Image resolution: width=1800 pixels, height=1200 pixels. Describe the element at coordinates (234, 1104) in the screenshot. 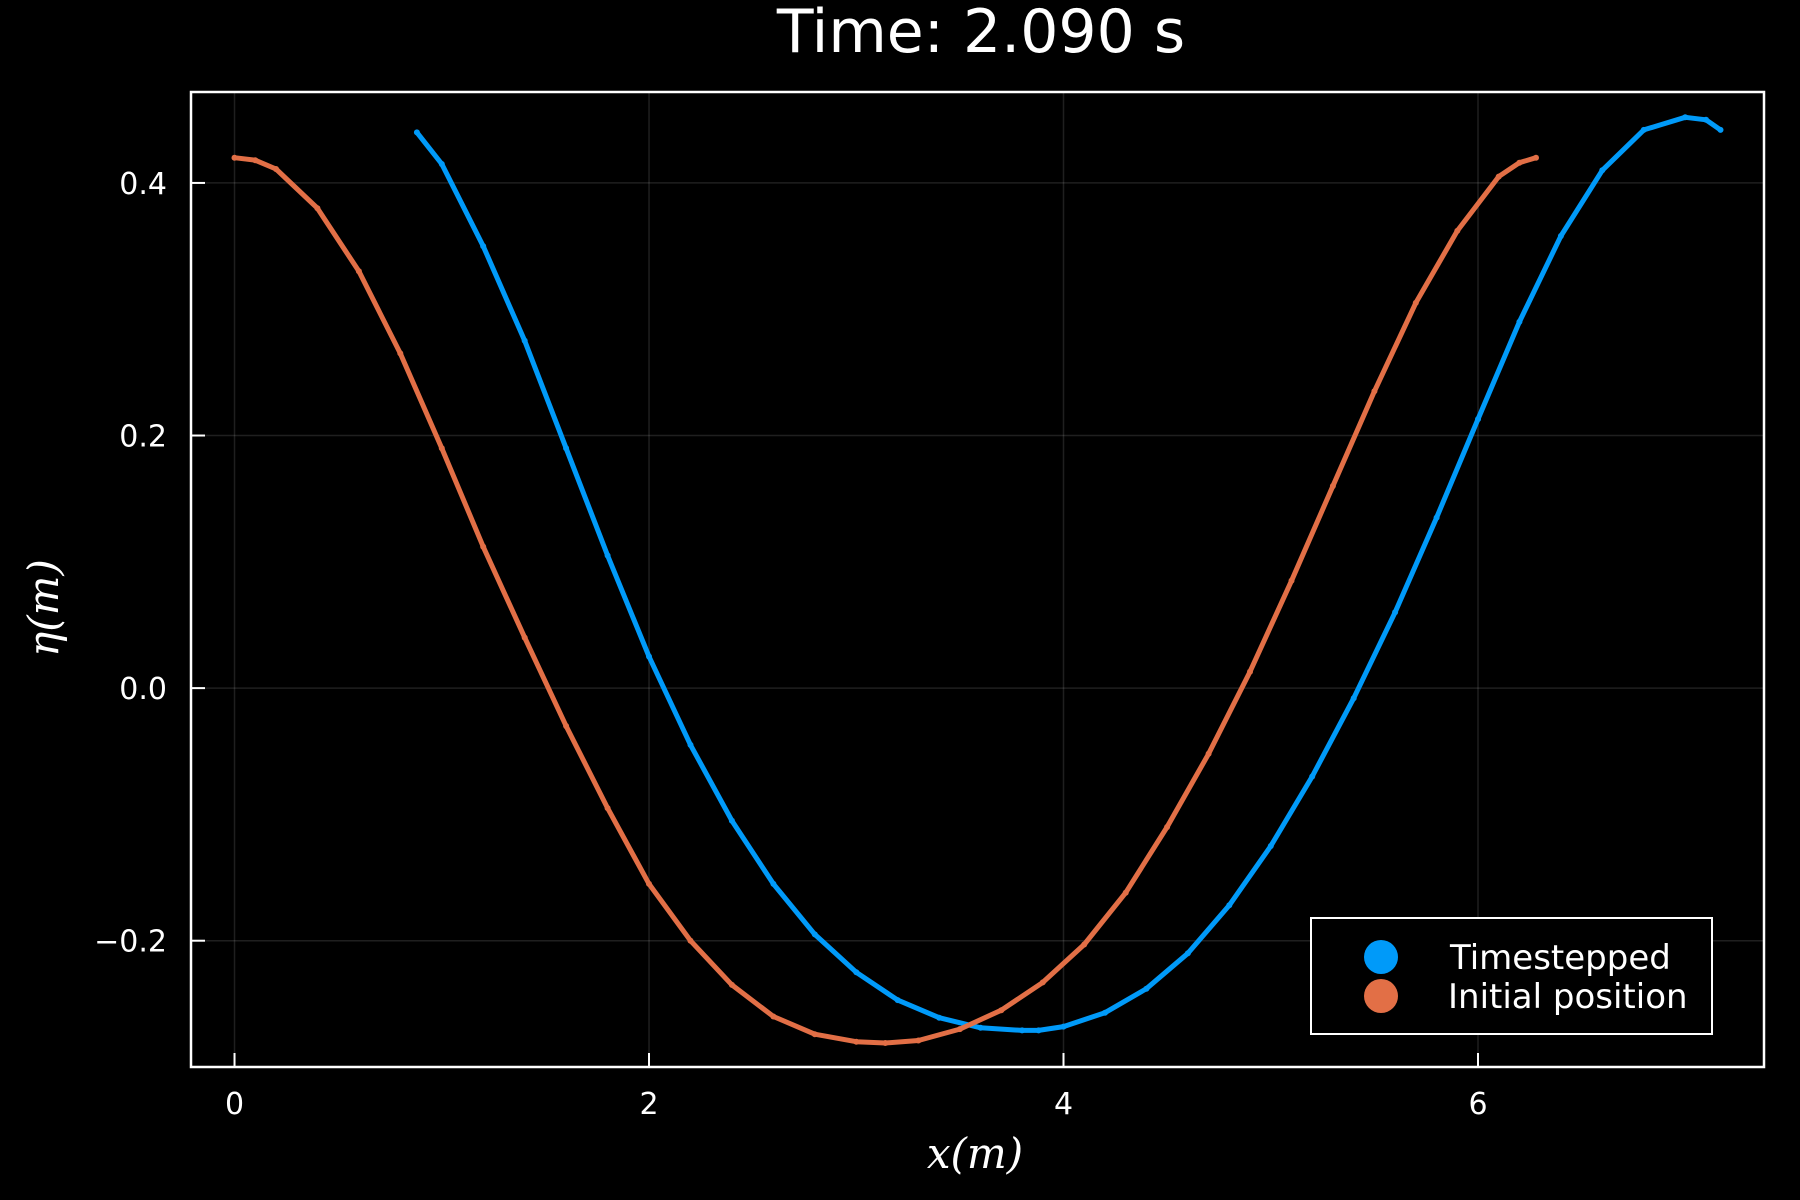

I see `x-tick-label: 0` at that location.